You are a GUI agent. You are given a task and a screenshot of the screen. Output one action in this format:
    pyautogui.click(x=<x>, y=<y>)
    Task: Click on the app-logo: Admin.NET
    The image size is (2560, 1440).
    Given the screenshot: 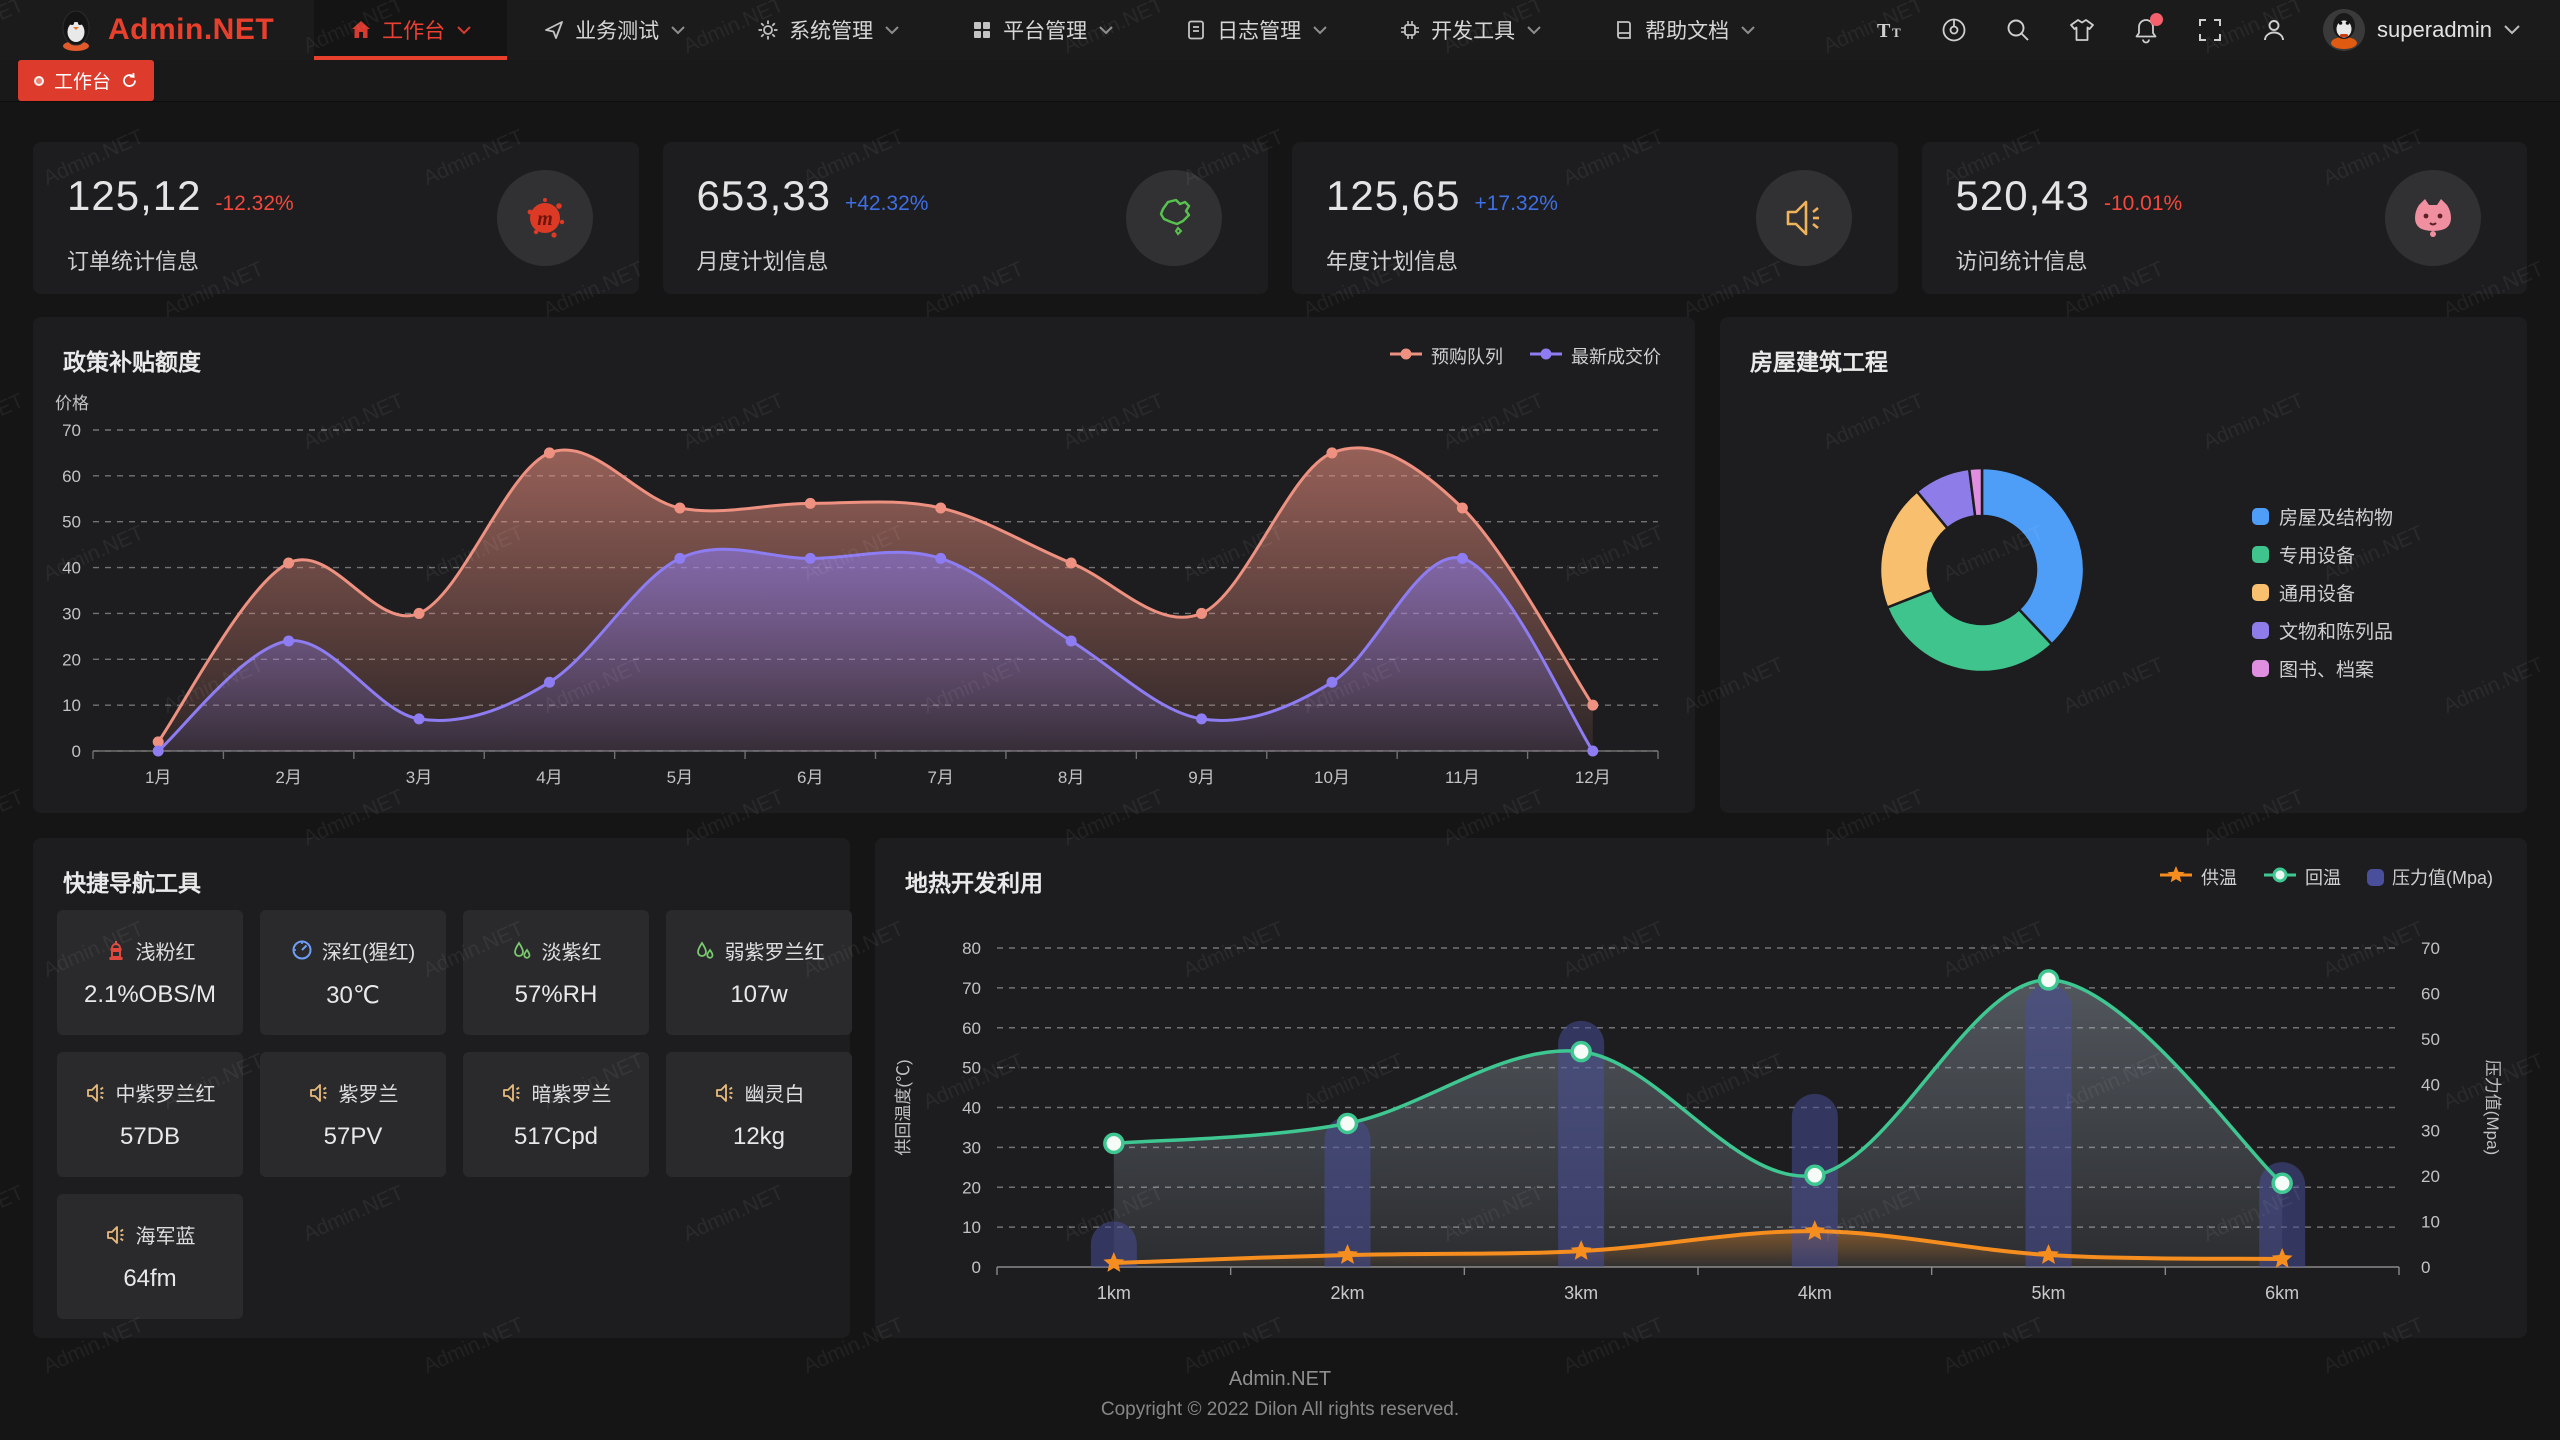 What is the action you would take?
    pyautogui.click(x=157, y=30)
    